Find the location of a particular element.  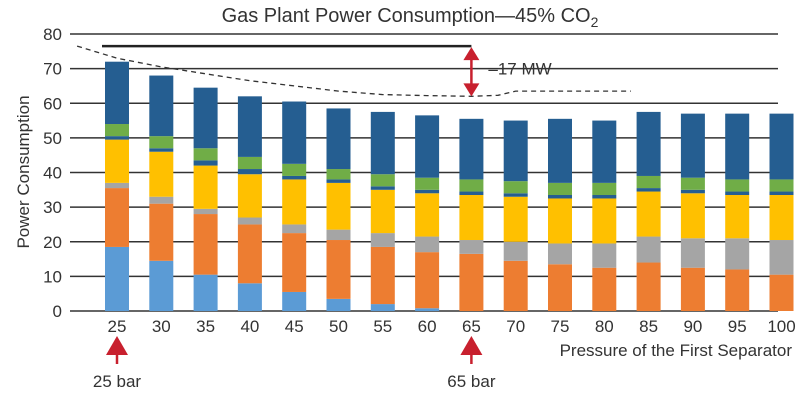

x-tick-label: 85 is located at coordinates (648, 326).